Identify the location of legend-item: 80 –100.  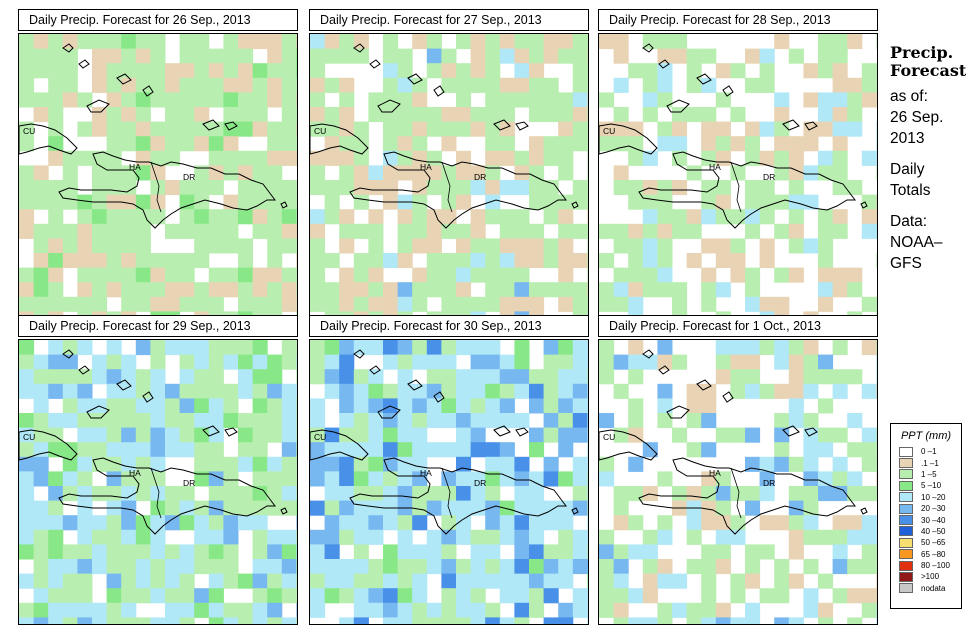
(930, 565).